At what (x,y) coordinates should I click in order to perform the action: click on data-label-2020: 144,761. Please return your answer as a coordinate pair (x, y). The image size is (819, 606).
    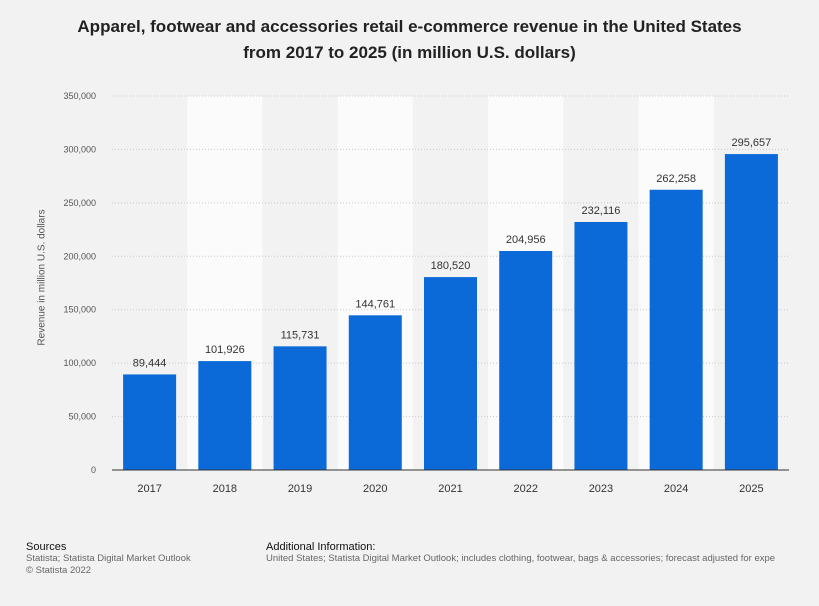
    Looking at the image, I should click on (375, 304).